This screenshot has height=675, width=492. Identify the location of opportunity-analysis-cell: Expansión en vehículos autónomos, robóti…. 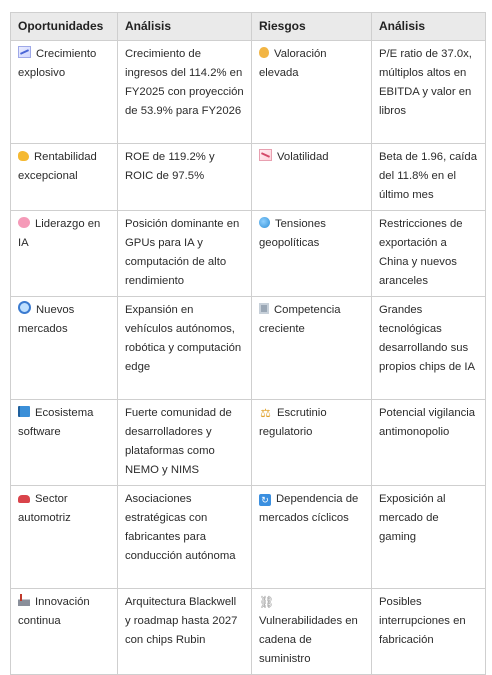
(184, 348).